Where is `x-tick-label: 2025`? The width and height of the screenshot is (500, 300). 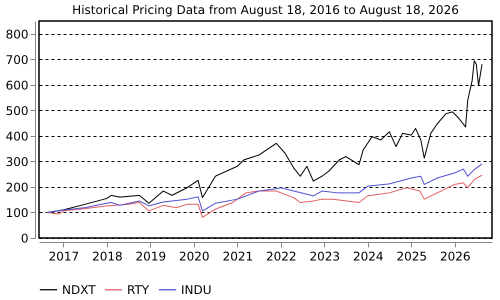 x-tick-label: 2025 is located at coordinates (412, 257).